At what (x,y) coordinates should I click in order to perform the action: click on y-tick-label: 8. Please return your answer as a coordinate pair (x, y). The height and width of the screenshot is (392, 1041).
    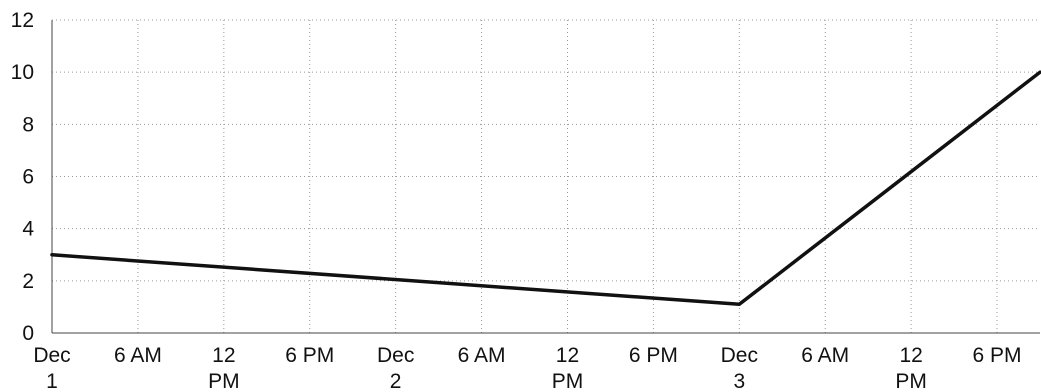
    Looking at the image, I should click on (28, 124).